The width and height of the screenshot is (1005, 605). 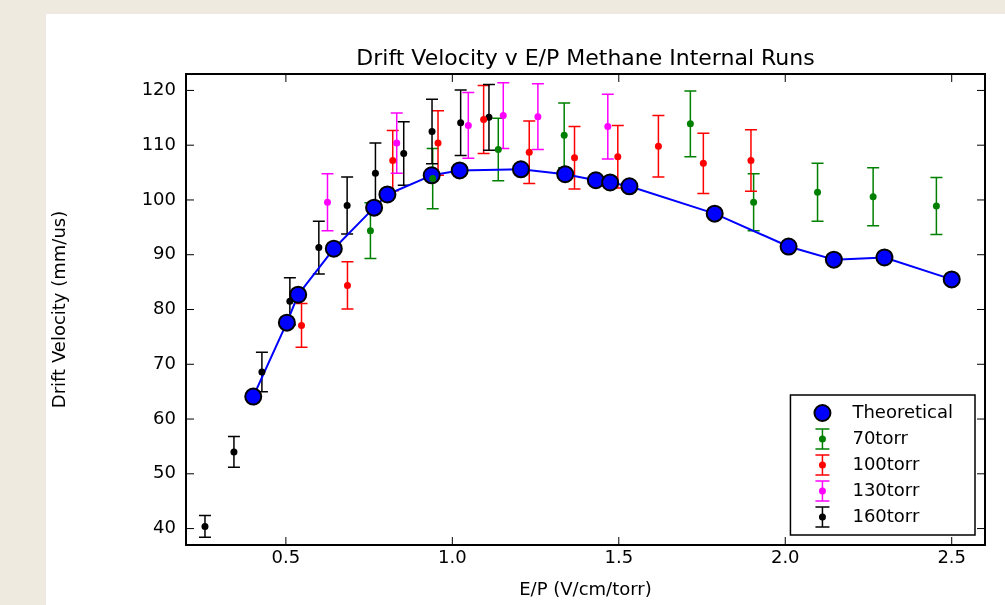 I want to click on y-tick-label: 40, so click(x=164, y=527).